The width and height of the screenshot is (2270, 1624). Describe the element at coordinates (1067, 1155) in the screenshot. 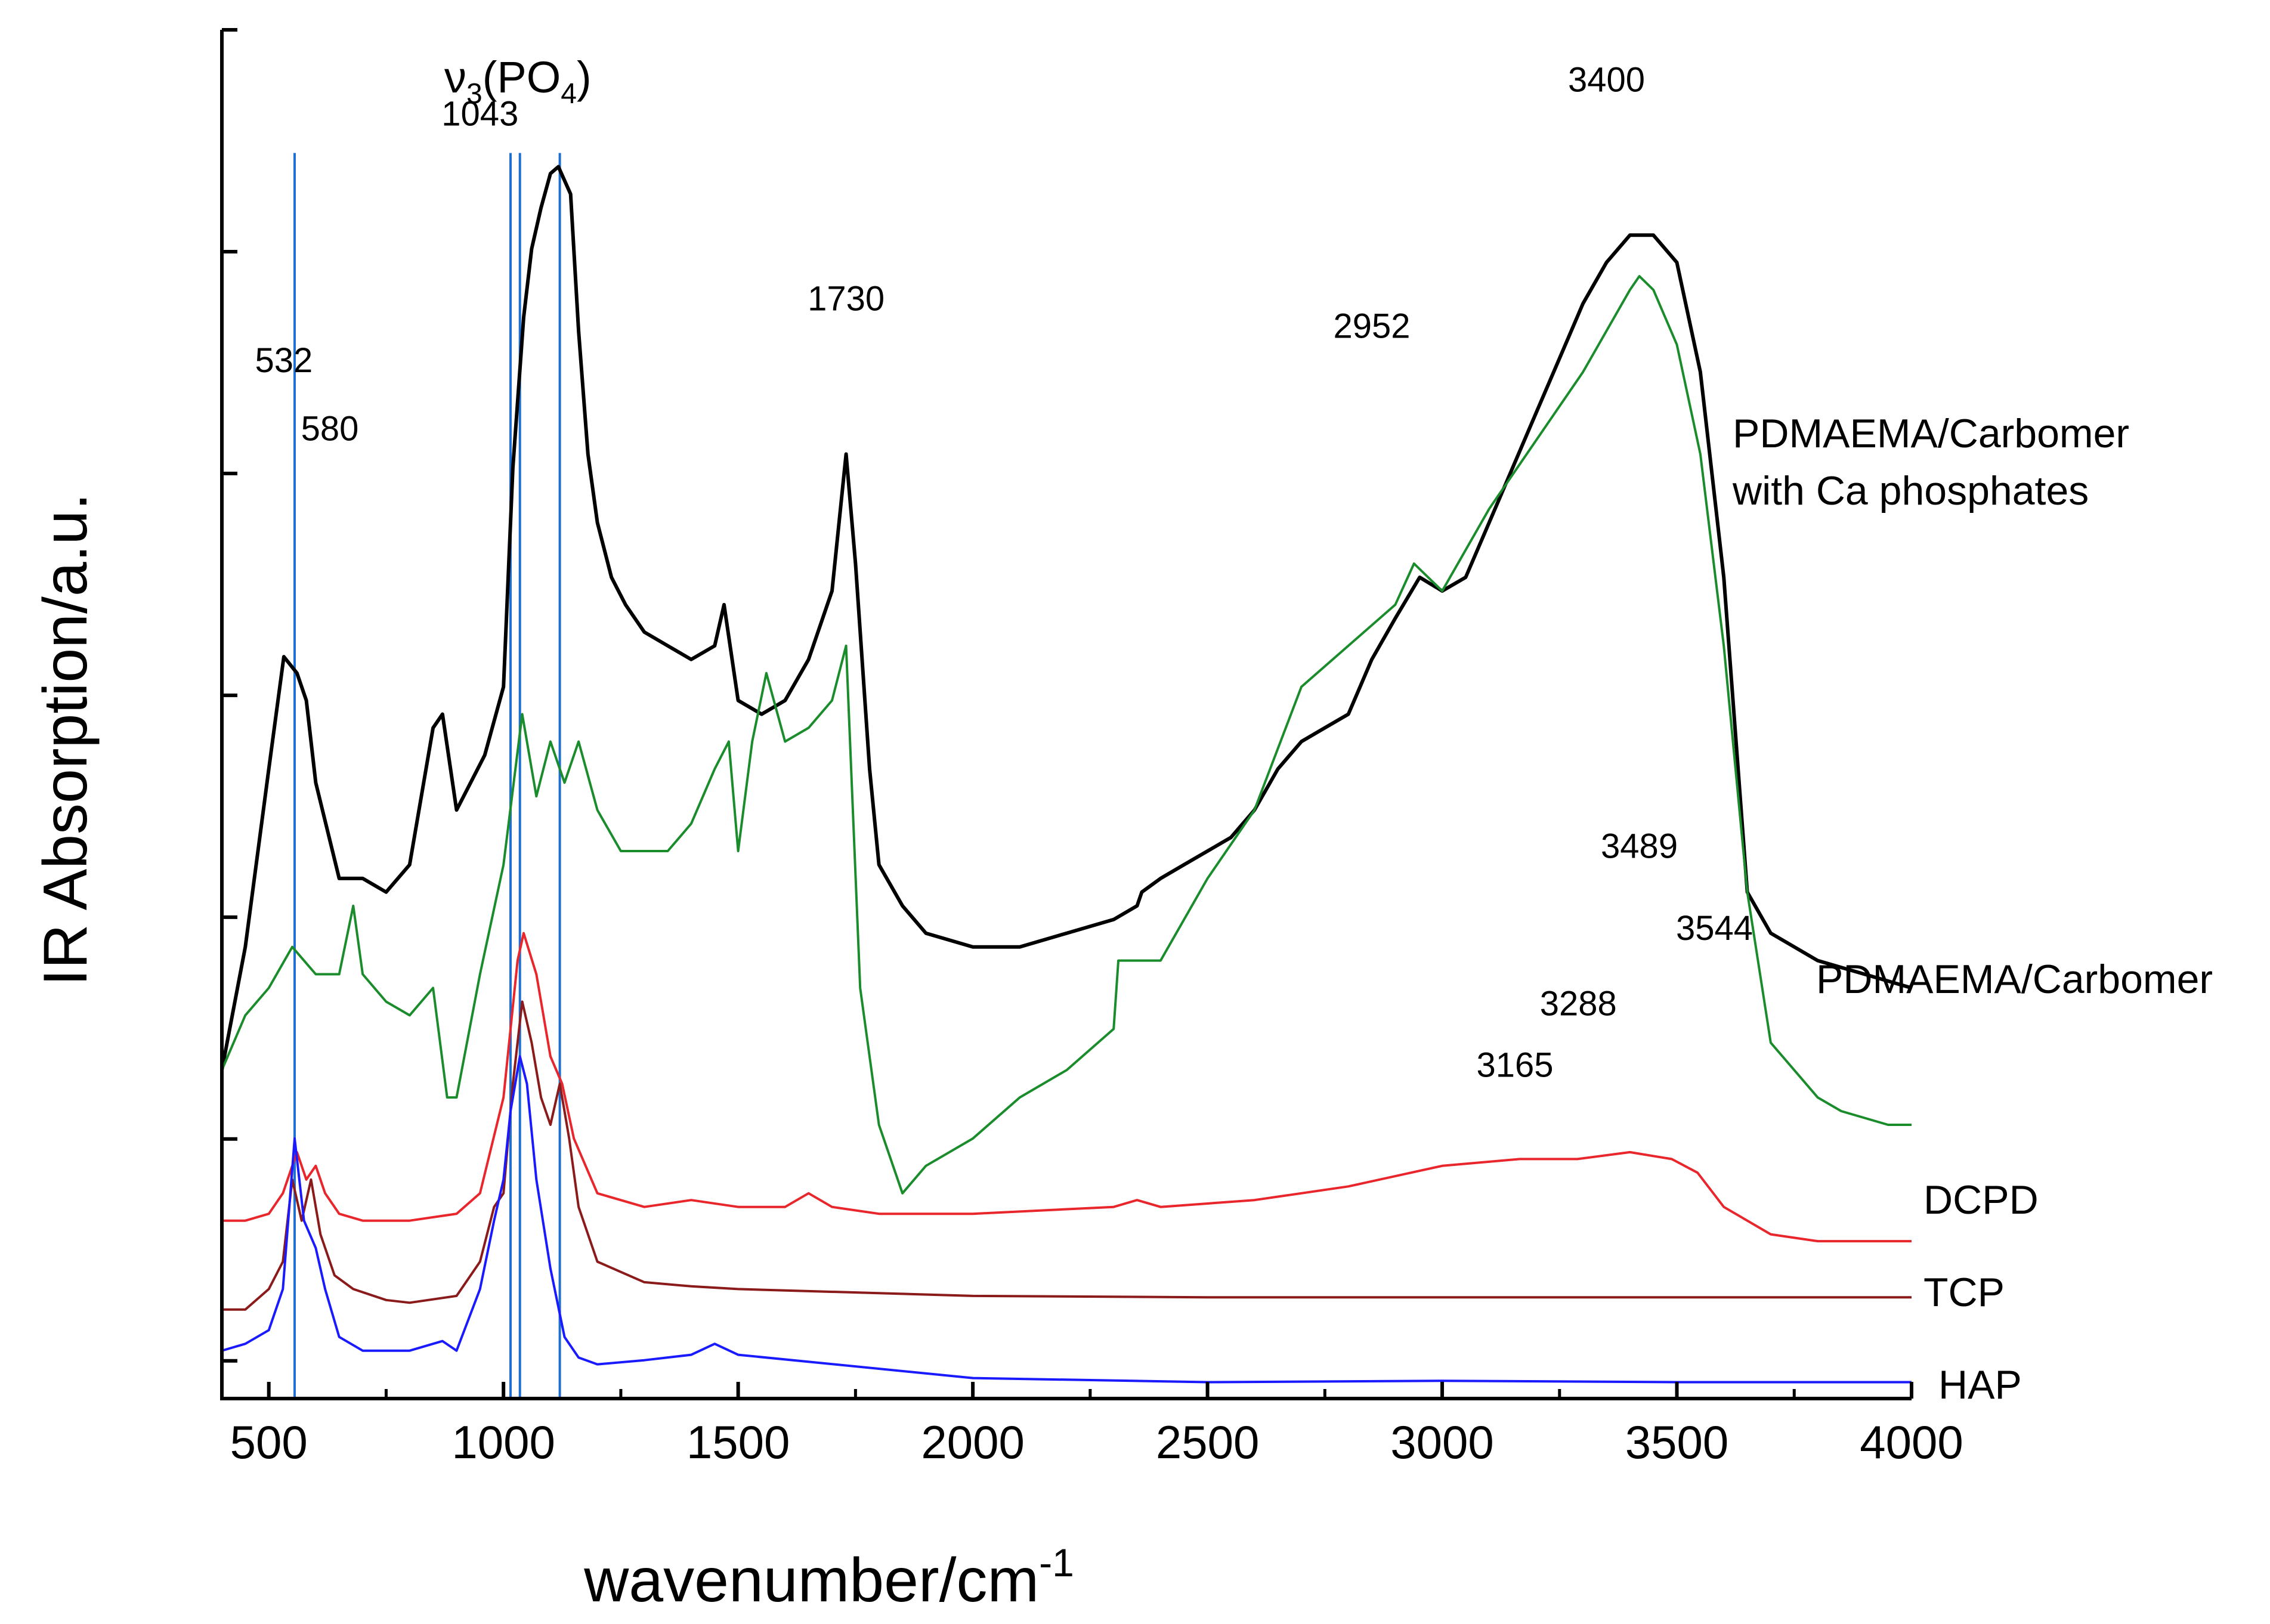

I see `series-line-tcp` at that location.